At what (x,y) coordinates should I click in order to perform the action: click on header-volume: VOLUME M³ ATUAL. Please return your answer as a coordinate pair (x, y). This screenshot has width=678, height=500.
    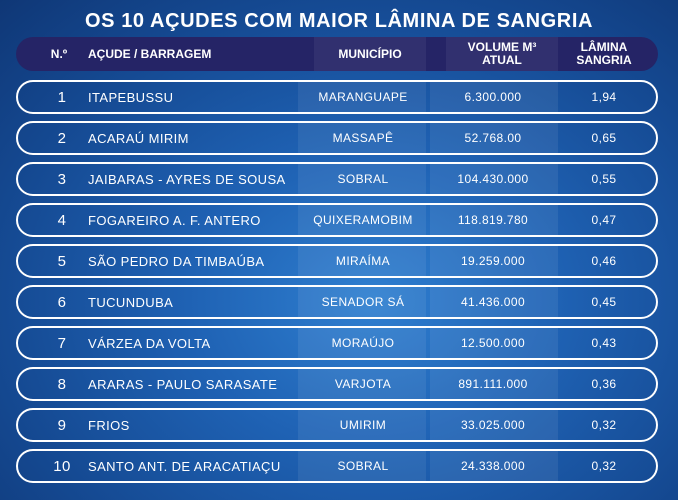
    Looking at the image, I should click on (502, 54).